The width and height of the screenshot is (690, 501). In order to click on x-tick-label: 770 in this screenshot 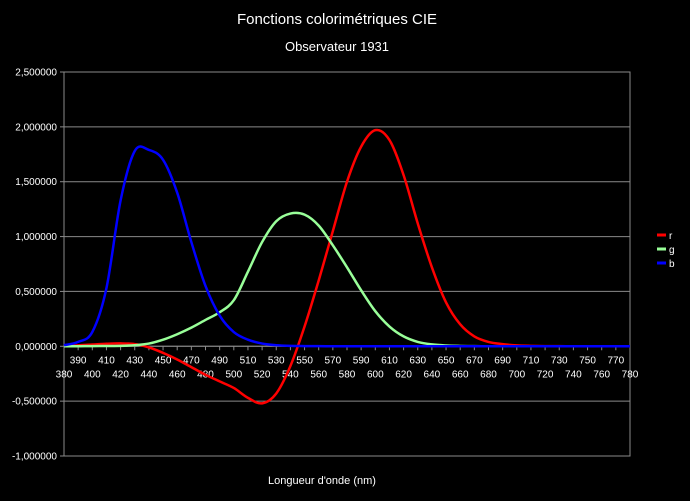, I will do `click(616, 360)`.